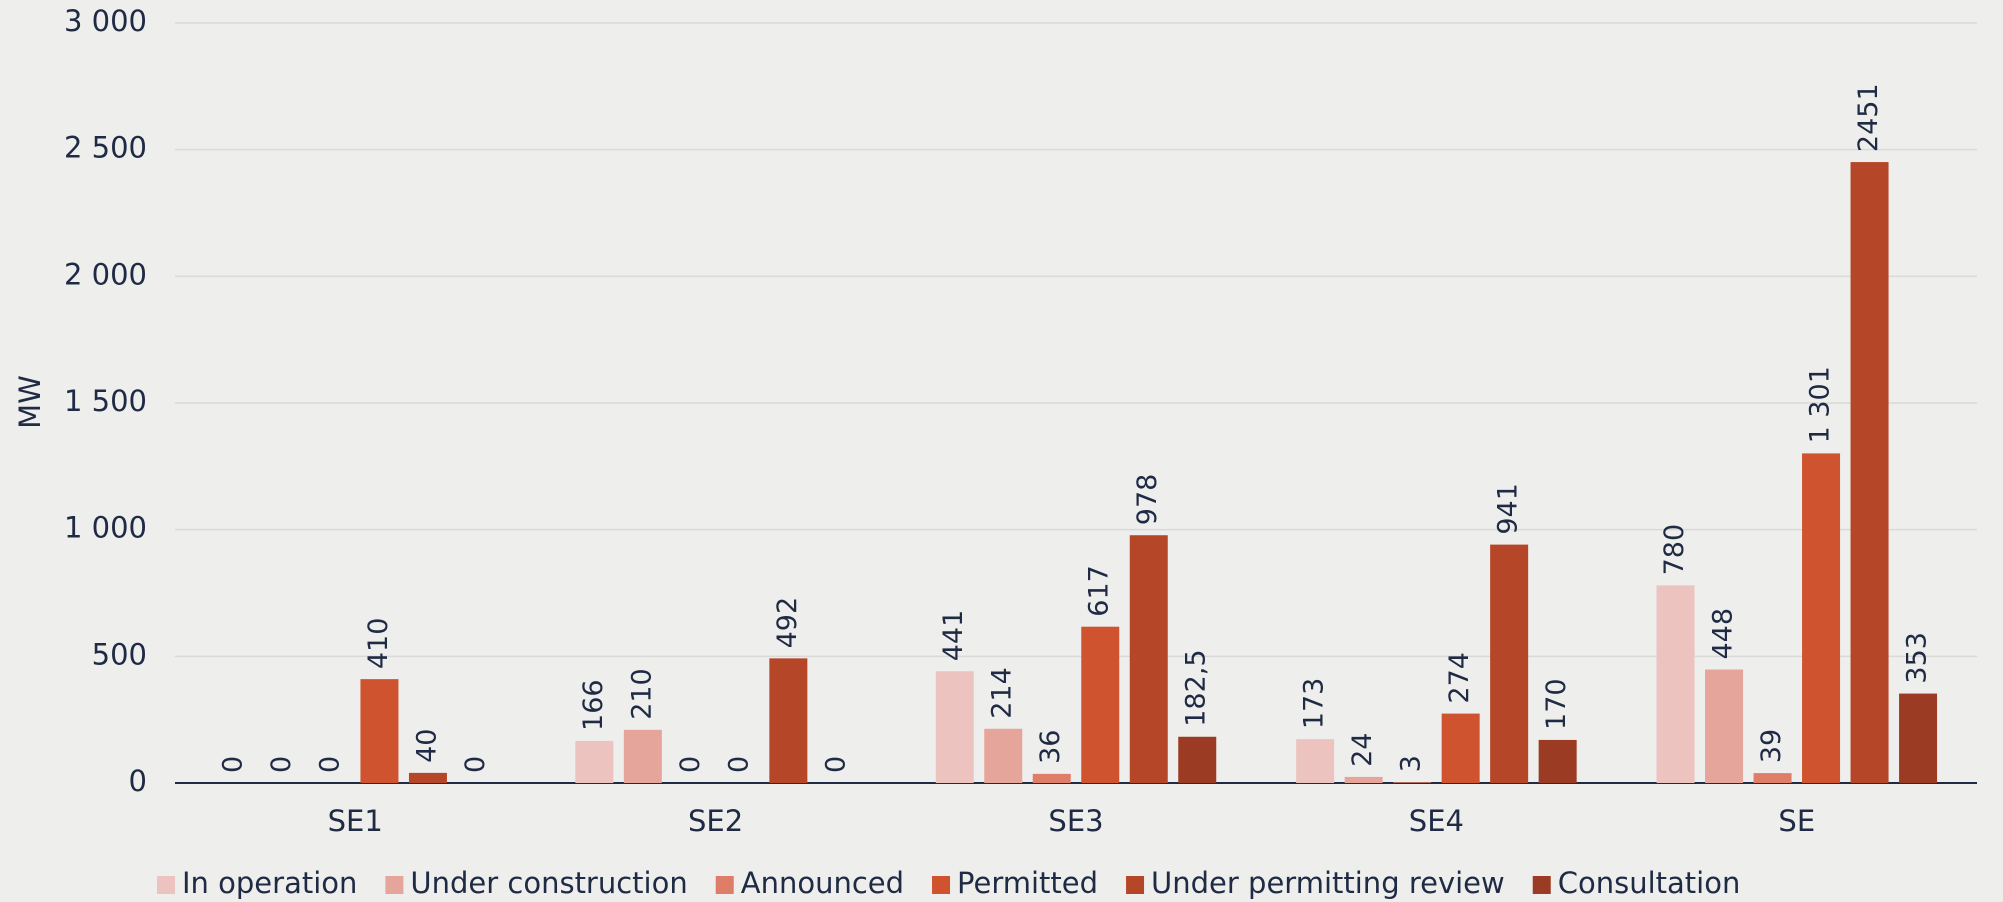 This screenshot has height=902, width=2003. What do you see at coordinates (1436, 821) in the screenshot?
I see `x-tick-label: SE4` at bounding box center [1436, 821].